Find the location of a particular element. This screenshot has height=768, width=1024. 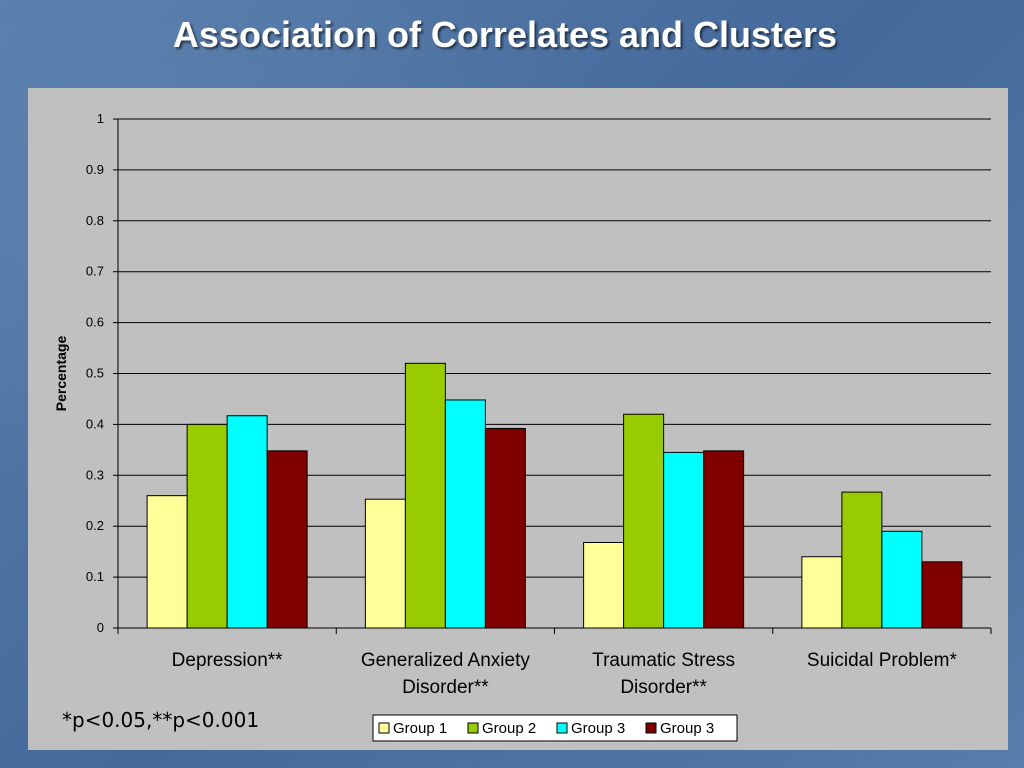

significance-footnote: *p<0.05,**p<0.001 is located at coordinates (161, 720).